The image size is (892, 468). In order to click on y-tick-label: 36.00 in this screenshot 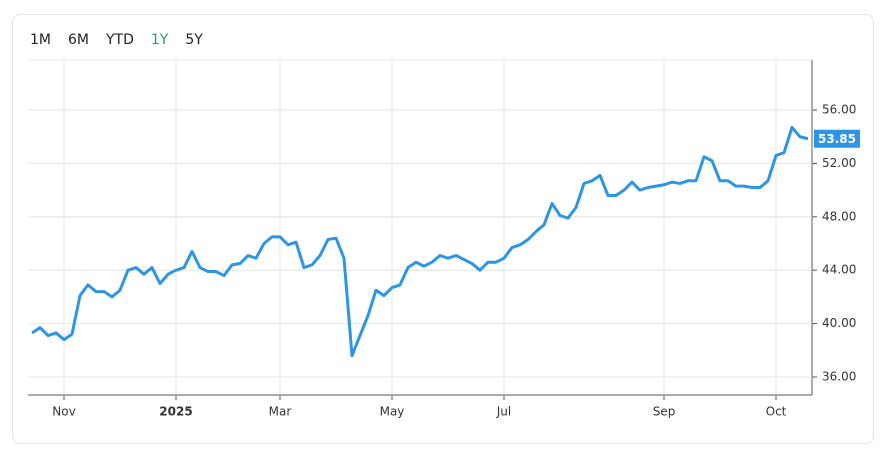, I will do `click(839, 376)`.